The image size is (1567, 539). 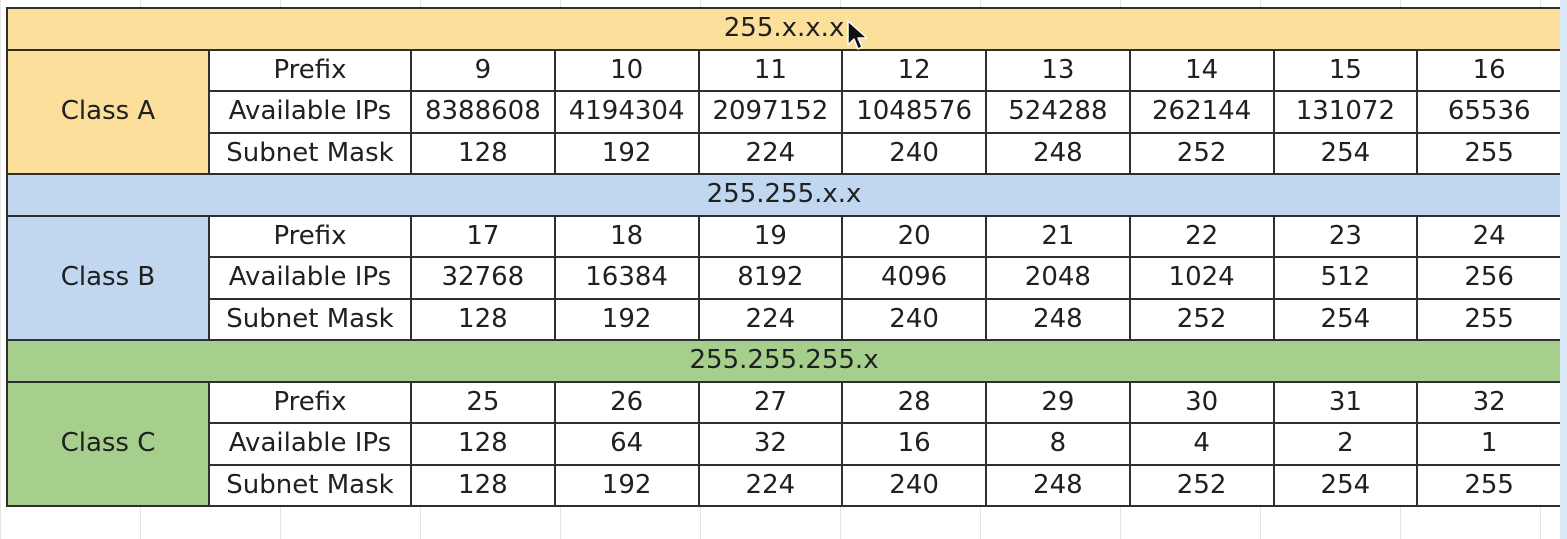 I want to click on prefix-cell: 9, so click(x=483, y=70).